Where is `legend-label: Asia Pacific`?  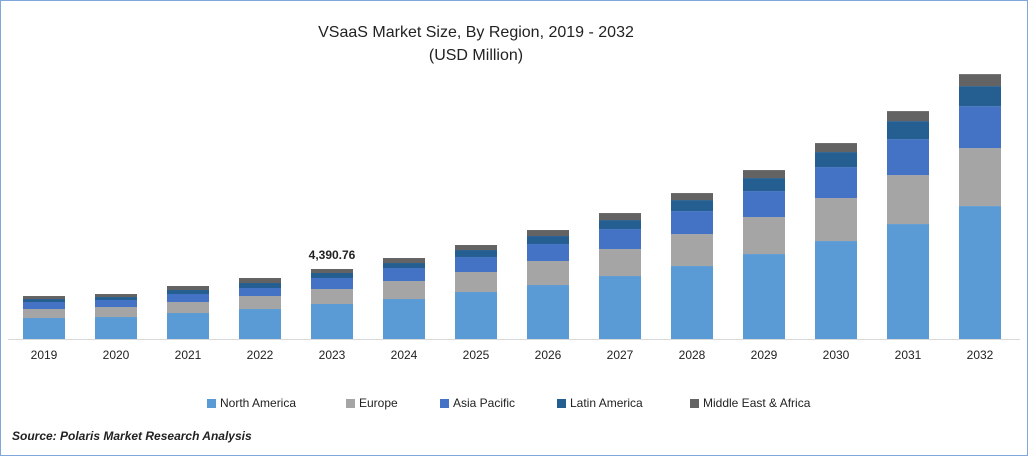 legend-label: Asia Pacific is located at coordinates (484, 403).